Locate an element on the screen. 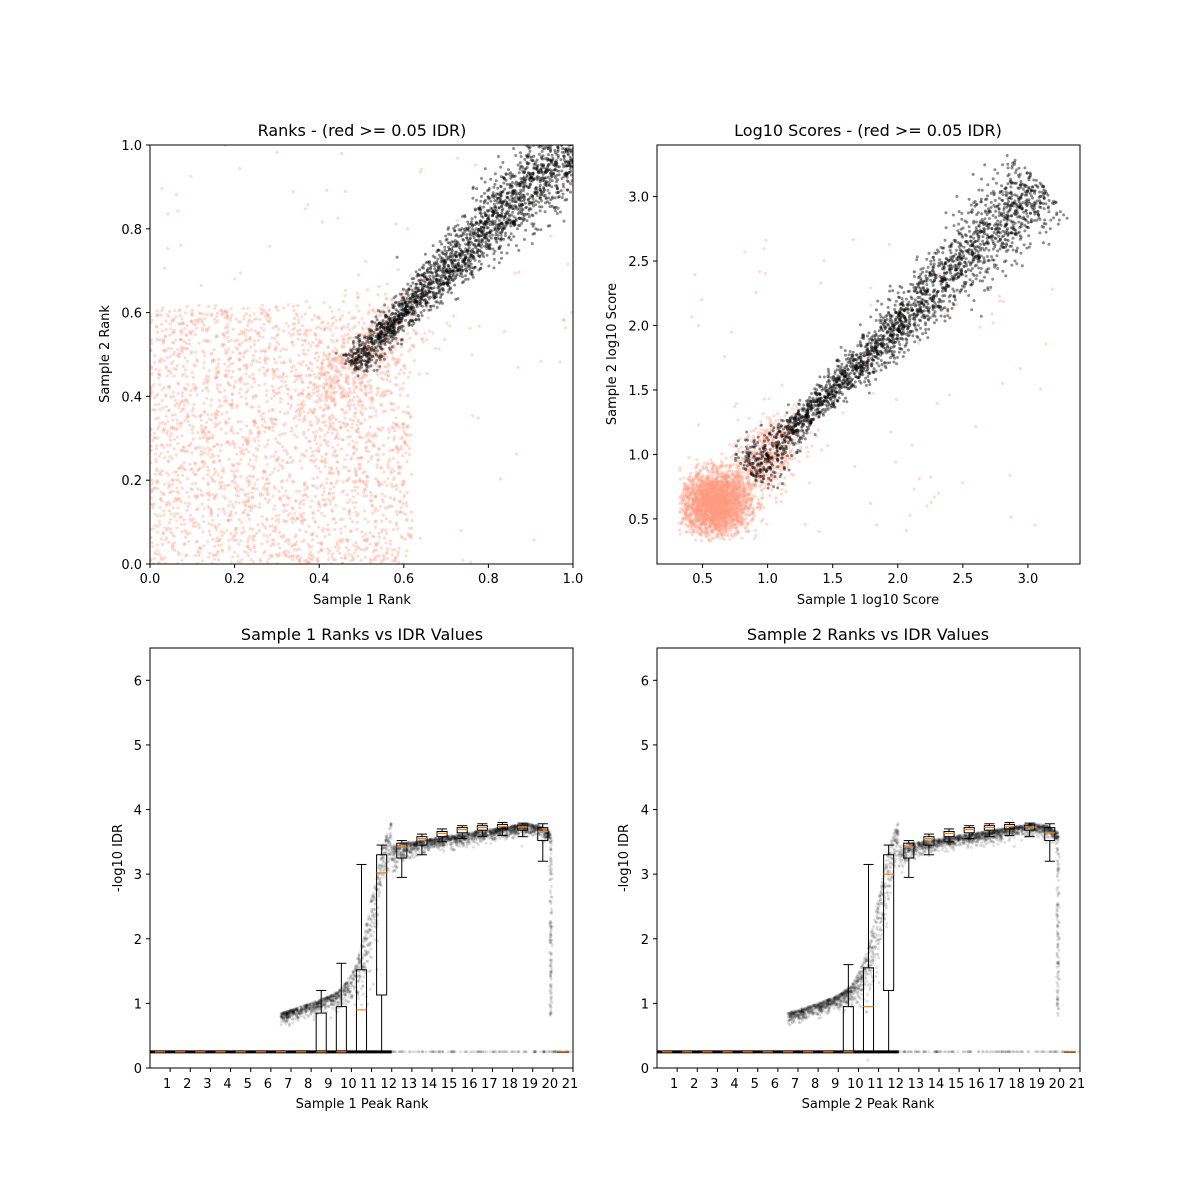  y-tick-label: 0.6 is located at coordinates (131, 314).